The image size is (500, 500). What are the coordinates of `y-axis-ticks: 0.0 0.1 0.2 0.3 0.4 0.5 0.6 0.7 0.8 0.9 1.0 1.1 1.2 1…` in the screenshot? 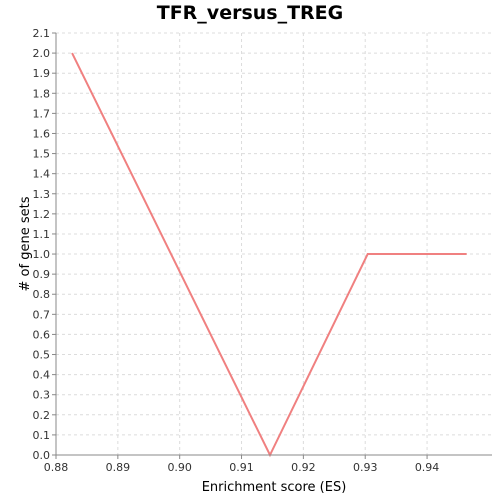 It's located at (44, 244).